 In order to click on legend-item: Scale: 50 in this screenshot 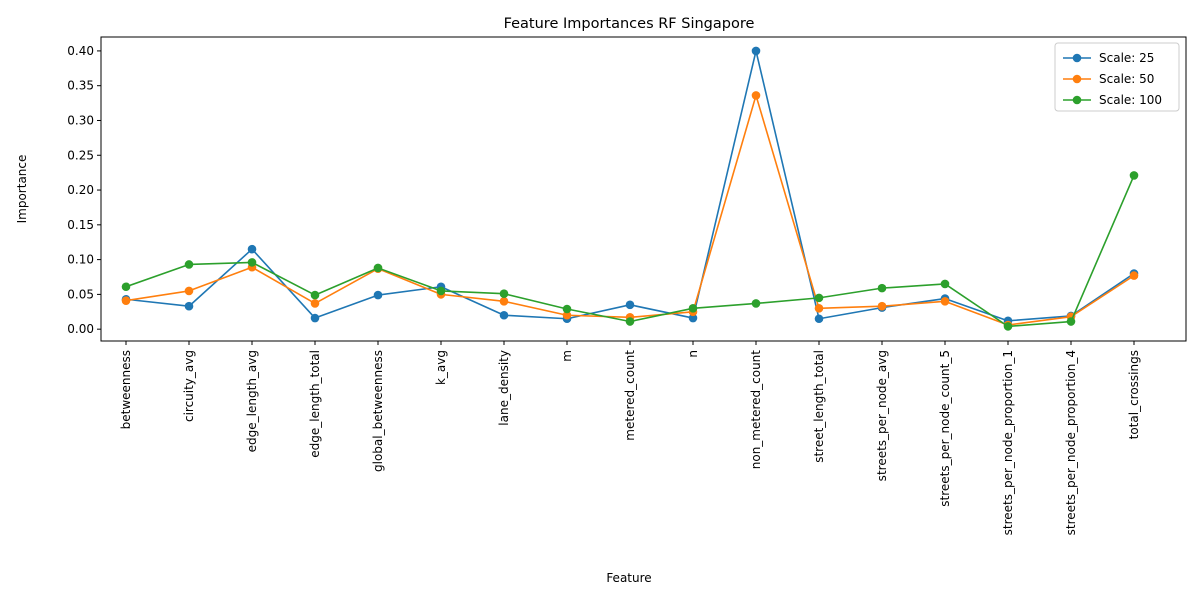, I will do `click(1108, 79)`.